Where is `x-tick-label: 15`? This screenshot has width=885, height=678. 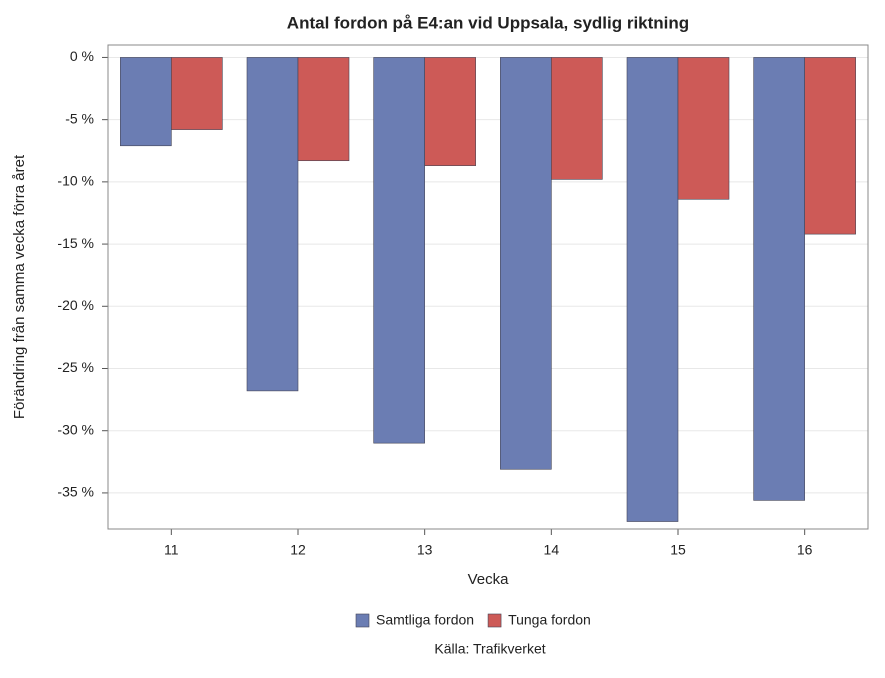
x-tick-label: 15 is located at coordinates (678, 550).